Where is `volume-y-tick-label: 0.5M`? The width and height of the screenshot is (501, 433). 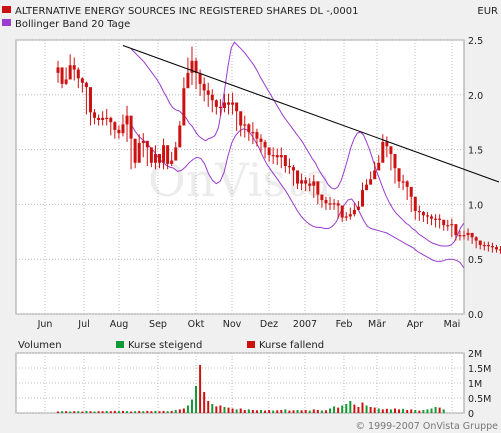
volume-y-tick-label: 0.5M is located at coordinates (479, 399).